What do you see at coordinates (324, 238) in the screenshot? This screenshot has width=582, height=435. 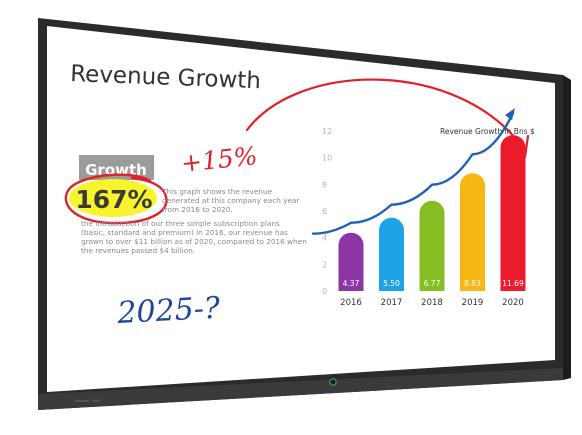 I see `y-tick-label: 4` at bounding box center [324, 238].